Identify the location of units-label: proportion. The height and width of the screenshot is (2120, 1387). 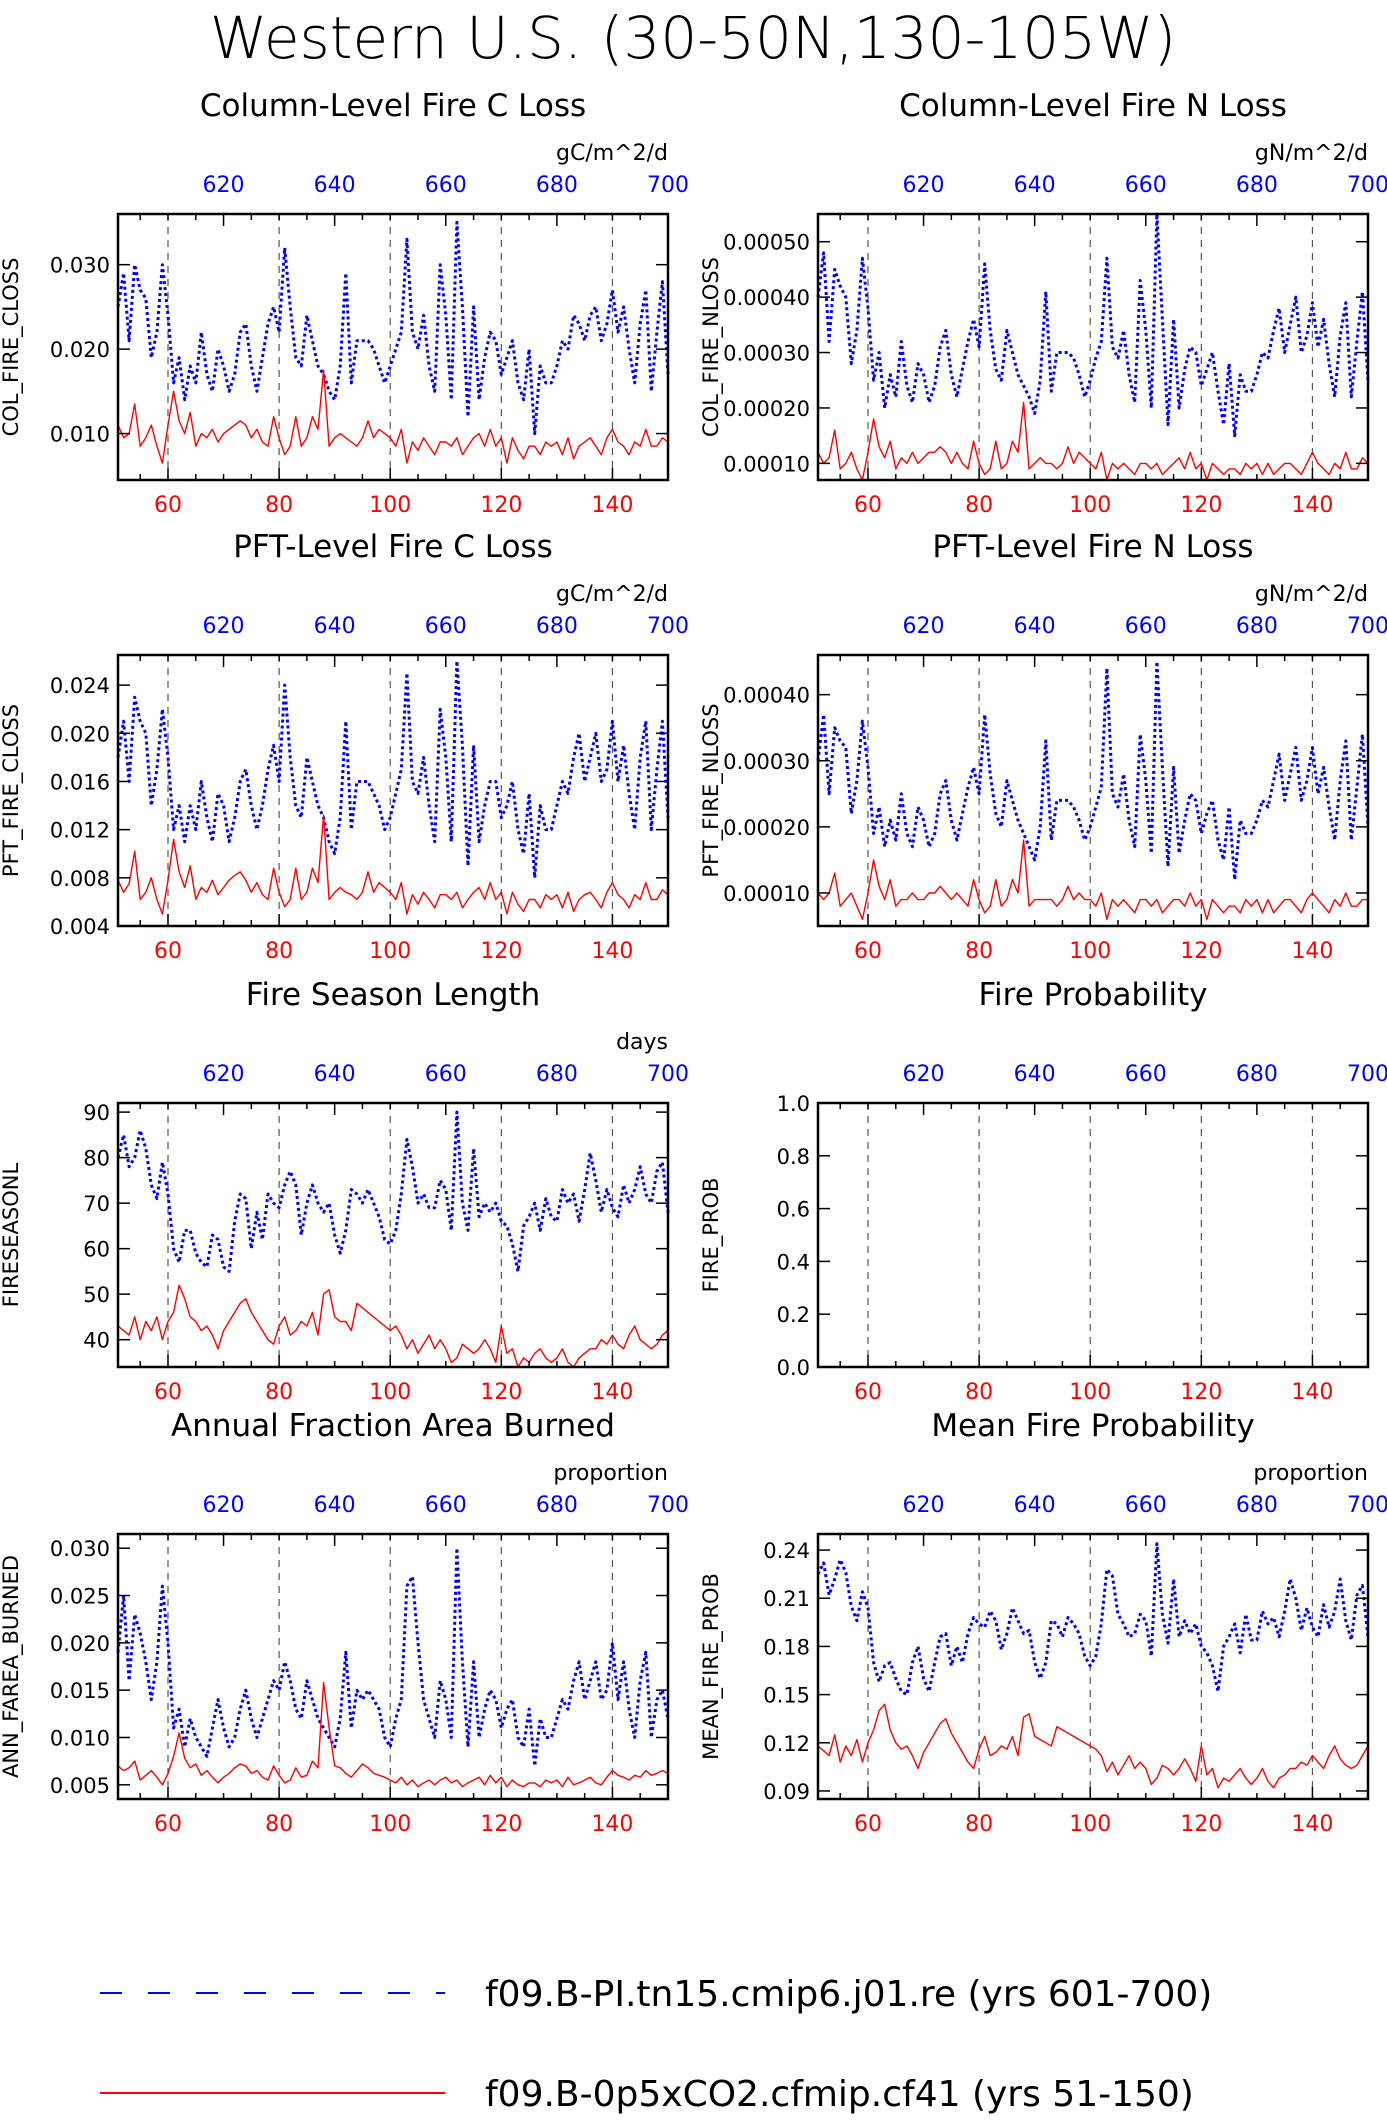
(1310, 1473).